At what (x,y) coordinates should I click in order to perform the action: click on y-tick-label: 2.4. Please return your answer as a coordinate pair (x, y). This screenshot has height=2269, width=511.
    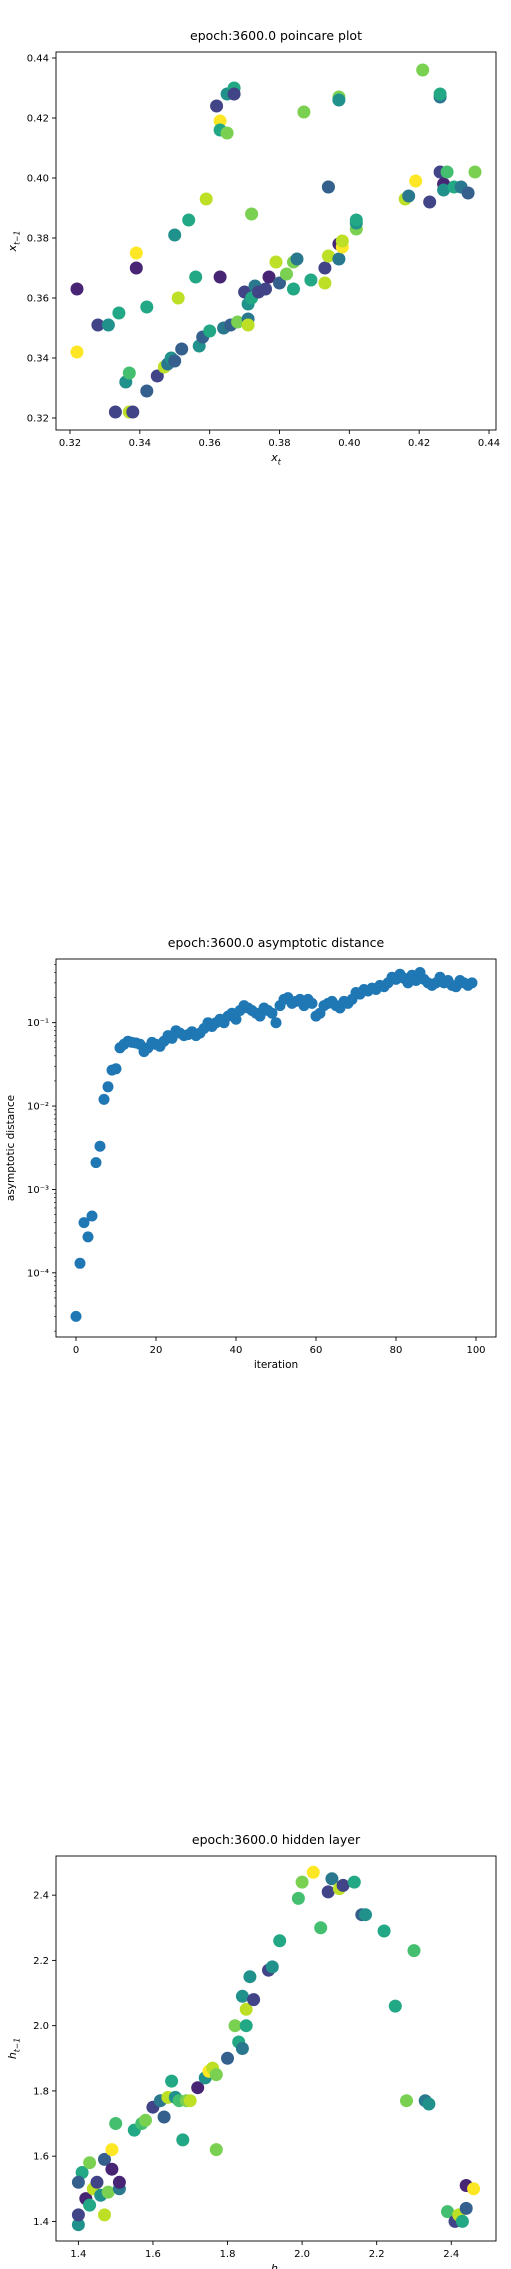
    Looking at the image, I should click on (41, 1896).